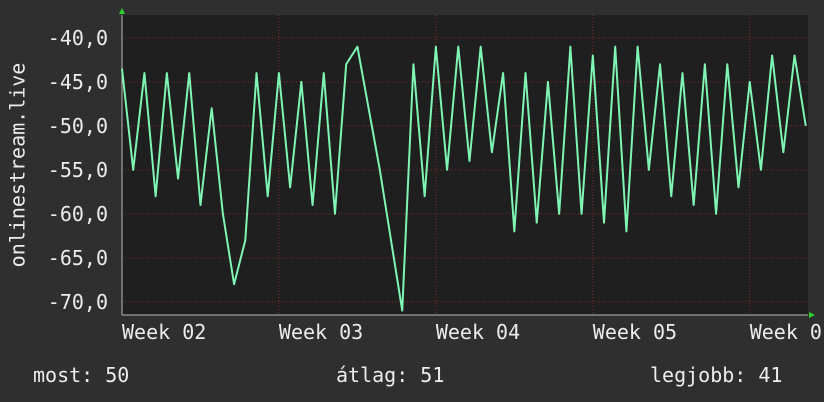 The image size is (824, 402). What do you see at coordinates (635, 332) in the screenshot?
I see `x-tick-label: Week 05` at bounding box center [635, 332].